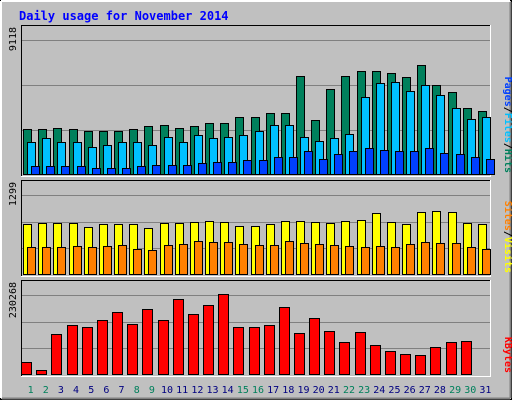  Describe the element at coordinates (13, 194) in the screenshot. I see `ymax-label: 1299` at that location.